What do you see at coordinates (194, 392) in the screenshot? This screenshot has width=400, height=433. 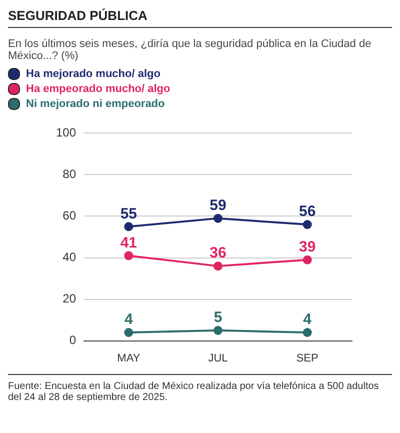 I see `source-note: Fuente: Encuesta en la Ciudad de México realizada por vía telefónica a 500 adultos del 24 al 28 de septiembre de 2025.` at bounding box center [194, 392].